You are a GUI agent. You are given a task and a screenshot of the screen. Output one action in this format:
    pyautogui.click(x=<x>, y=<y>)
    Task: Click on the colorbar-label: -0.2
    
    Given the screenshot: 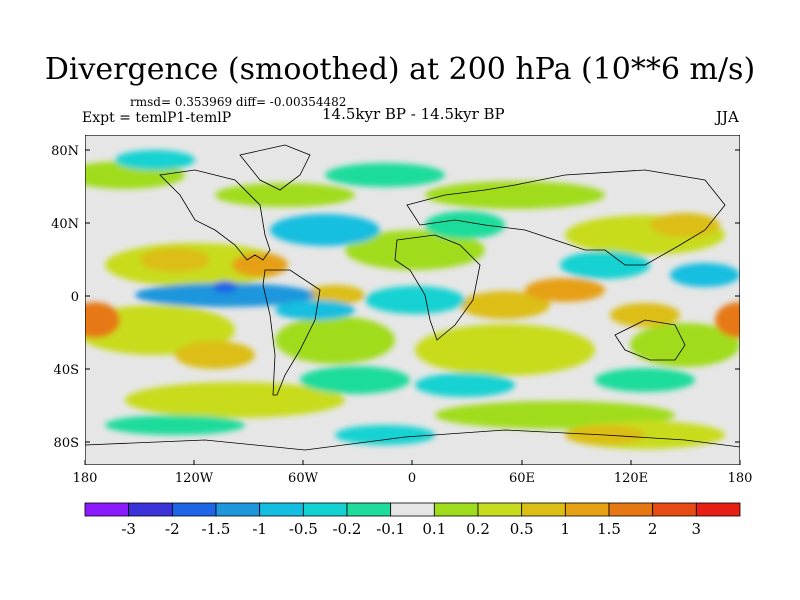 What is the action you would take?
    pyautogui.click(x=347, y=529)
    